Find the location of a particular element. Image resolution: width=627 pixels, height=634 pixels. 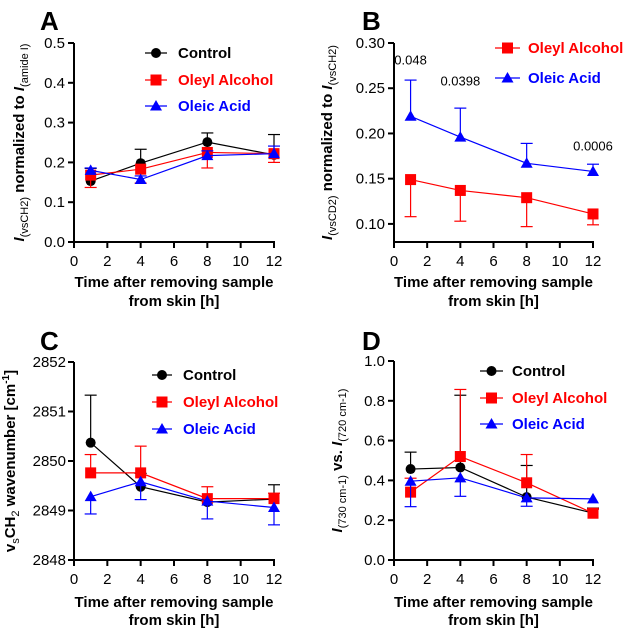

y-tick-label: 2851 is located at coordinates (49, 412).